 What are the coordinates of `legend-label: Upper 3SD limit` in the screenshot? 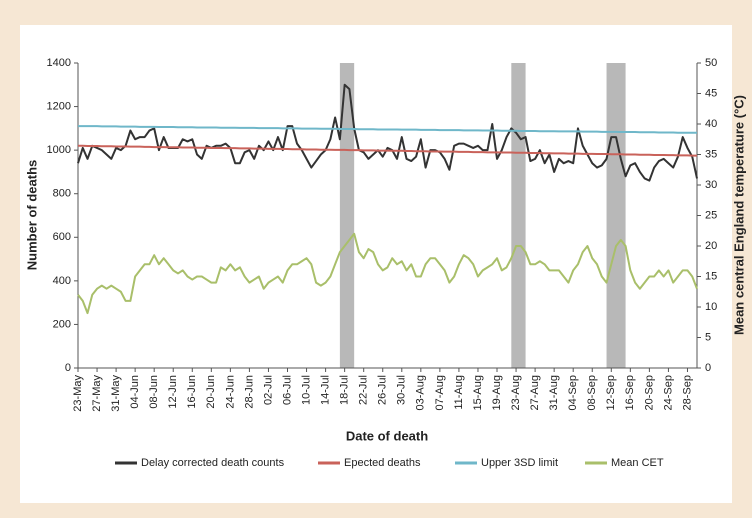 It's located at (519, 463).